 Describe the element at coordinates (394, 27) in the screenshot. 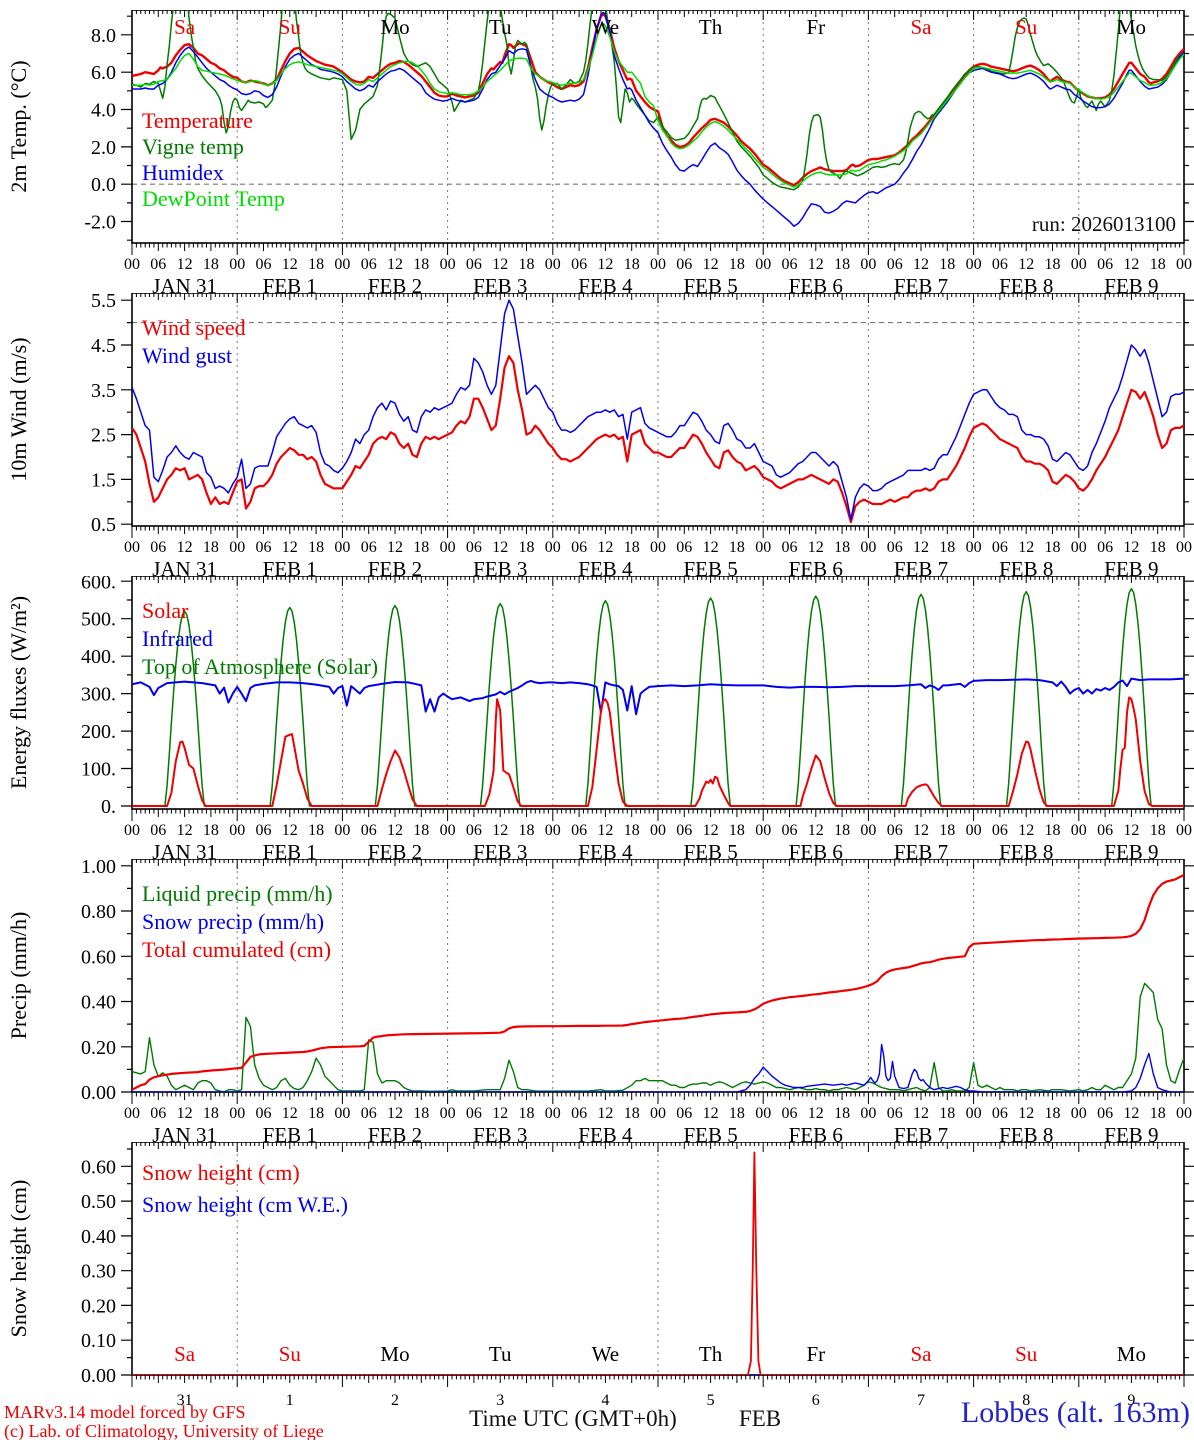

I see `day-of-week-label: Mo` at that location.